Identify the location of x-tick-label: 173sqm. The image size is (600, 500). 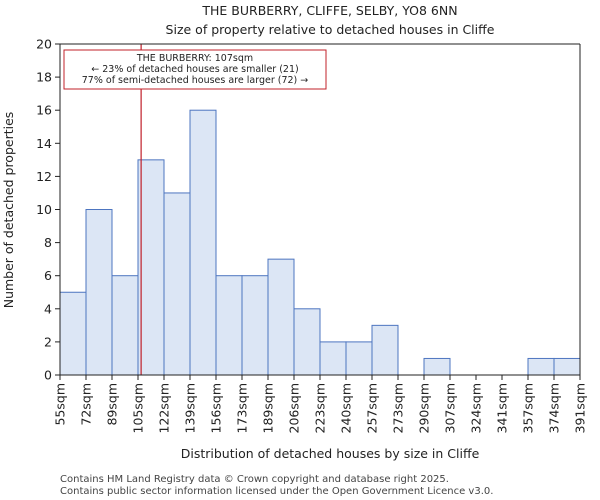
(242, 408).